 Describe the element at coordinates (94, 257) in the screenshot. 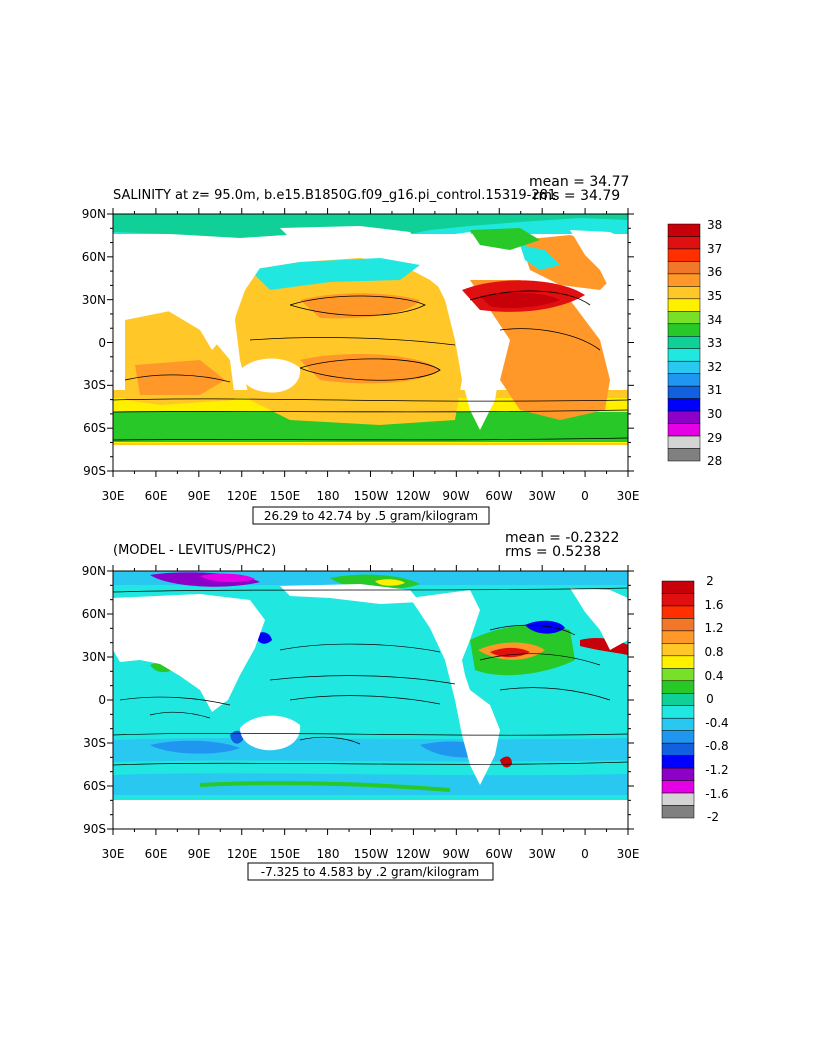

I see `salinity-y-tick-label: 60N` at that location.